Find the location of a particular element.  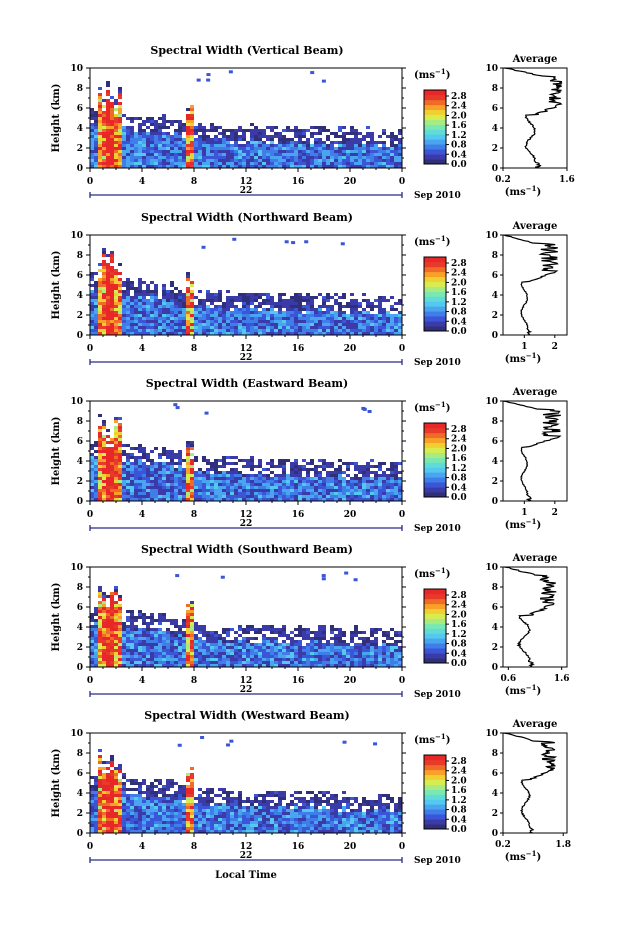

profile-y-tick-label: 10 is located at coordinates (491, 568).